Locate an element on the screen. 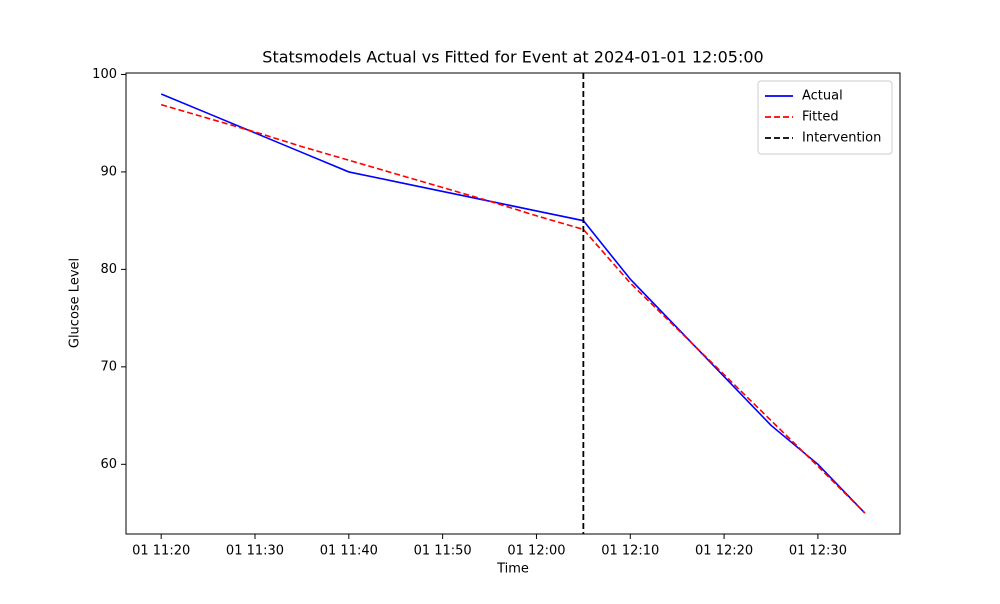 The width and height of the screenshot is (1000, 604). legend-box is located at coordinates (825, 117).